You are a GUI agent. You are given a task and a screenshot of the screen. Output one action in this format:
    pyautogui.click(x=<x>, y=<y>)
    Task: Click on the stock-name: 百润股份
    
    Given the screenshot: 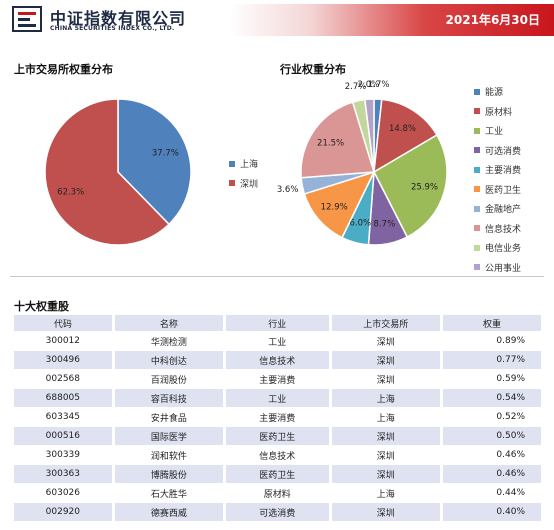 What is the action you would take?
    pyautogui.click(x=171, y=379)
    